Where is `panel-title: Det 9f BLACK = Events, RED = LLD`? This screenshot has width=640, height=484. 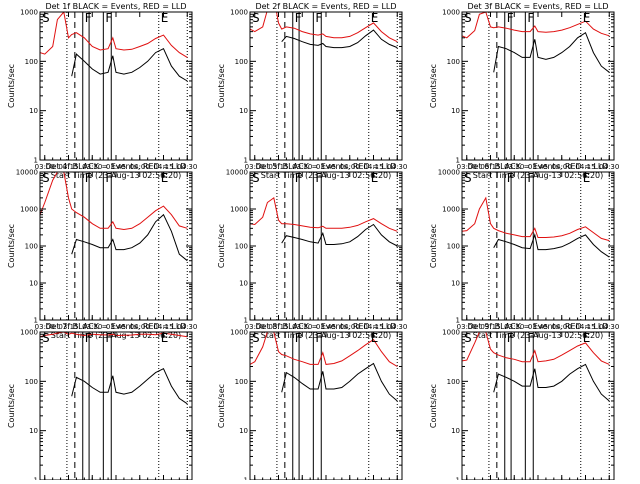 panel-title: Det 9f BLACK = Events, RED = LLD is located at coordinates (537, 326).